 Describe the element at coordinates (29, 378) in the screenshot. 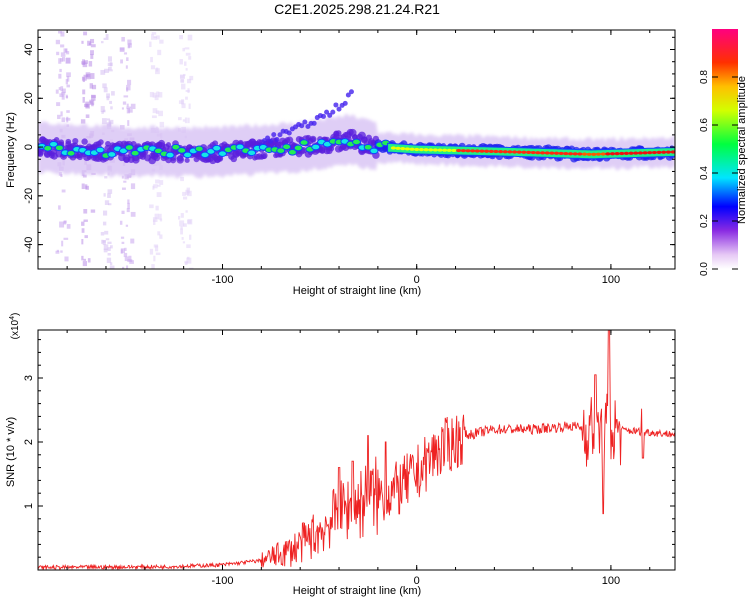

I see `snr-ytick-label: 3` at that location.